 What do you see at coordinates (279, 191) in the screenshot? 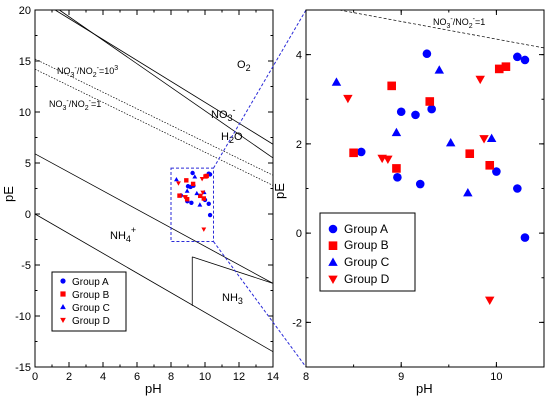
I see `right-y-axis-label: pE` at bounding box center [279, 191].